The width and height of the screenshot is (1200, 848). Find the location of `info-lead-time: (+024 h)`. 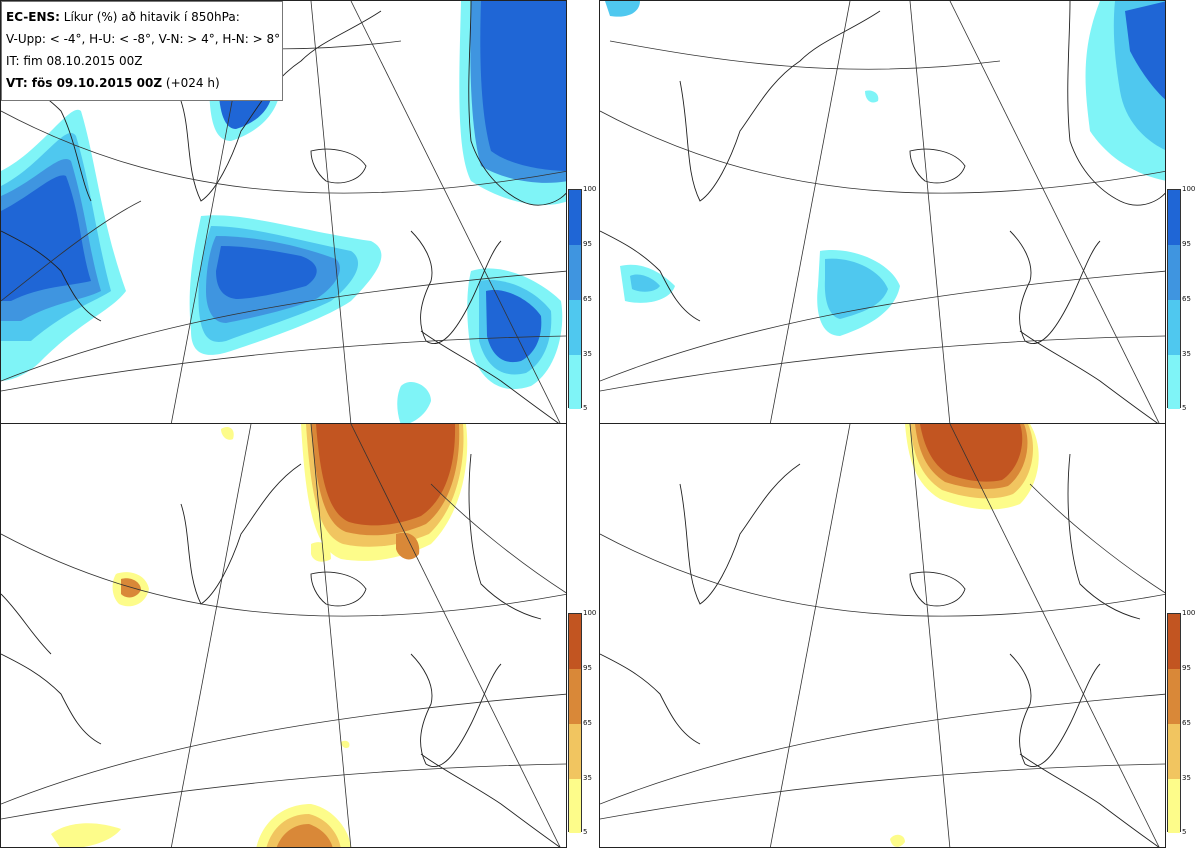

info-lead-time: (+024 h) is located at coordinates (191, 83).